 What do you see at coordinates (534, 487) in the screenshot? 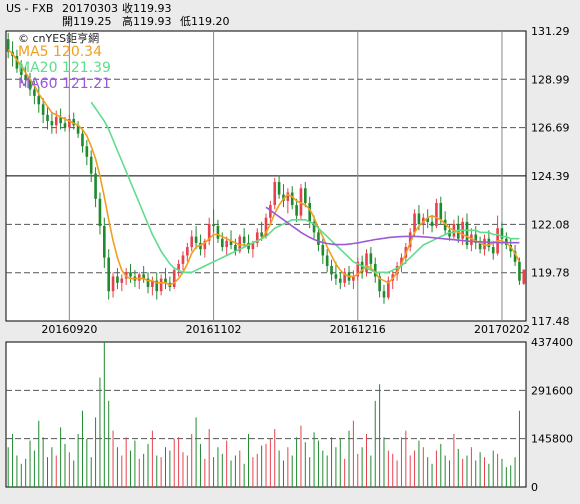
I see `volume-tick-label: 0` at bounding box center [534, 487].